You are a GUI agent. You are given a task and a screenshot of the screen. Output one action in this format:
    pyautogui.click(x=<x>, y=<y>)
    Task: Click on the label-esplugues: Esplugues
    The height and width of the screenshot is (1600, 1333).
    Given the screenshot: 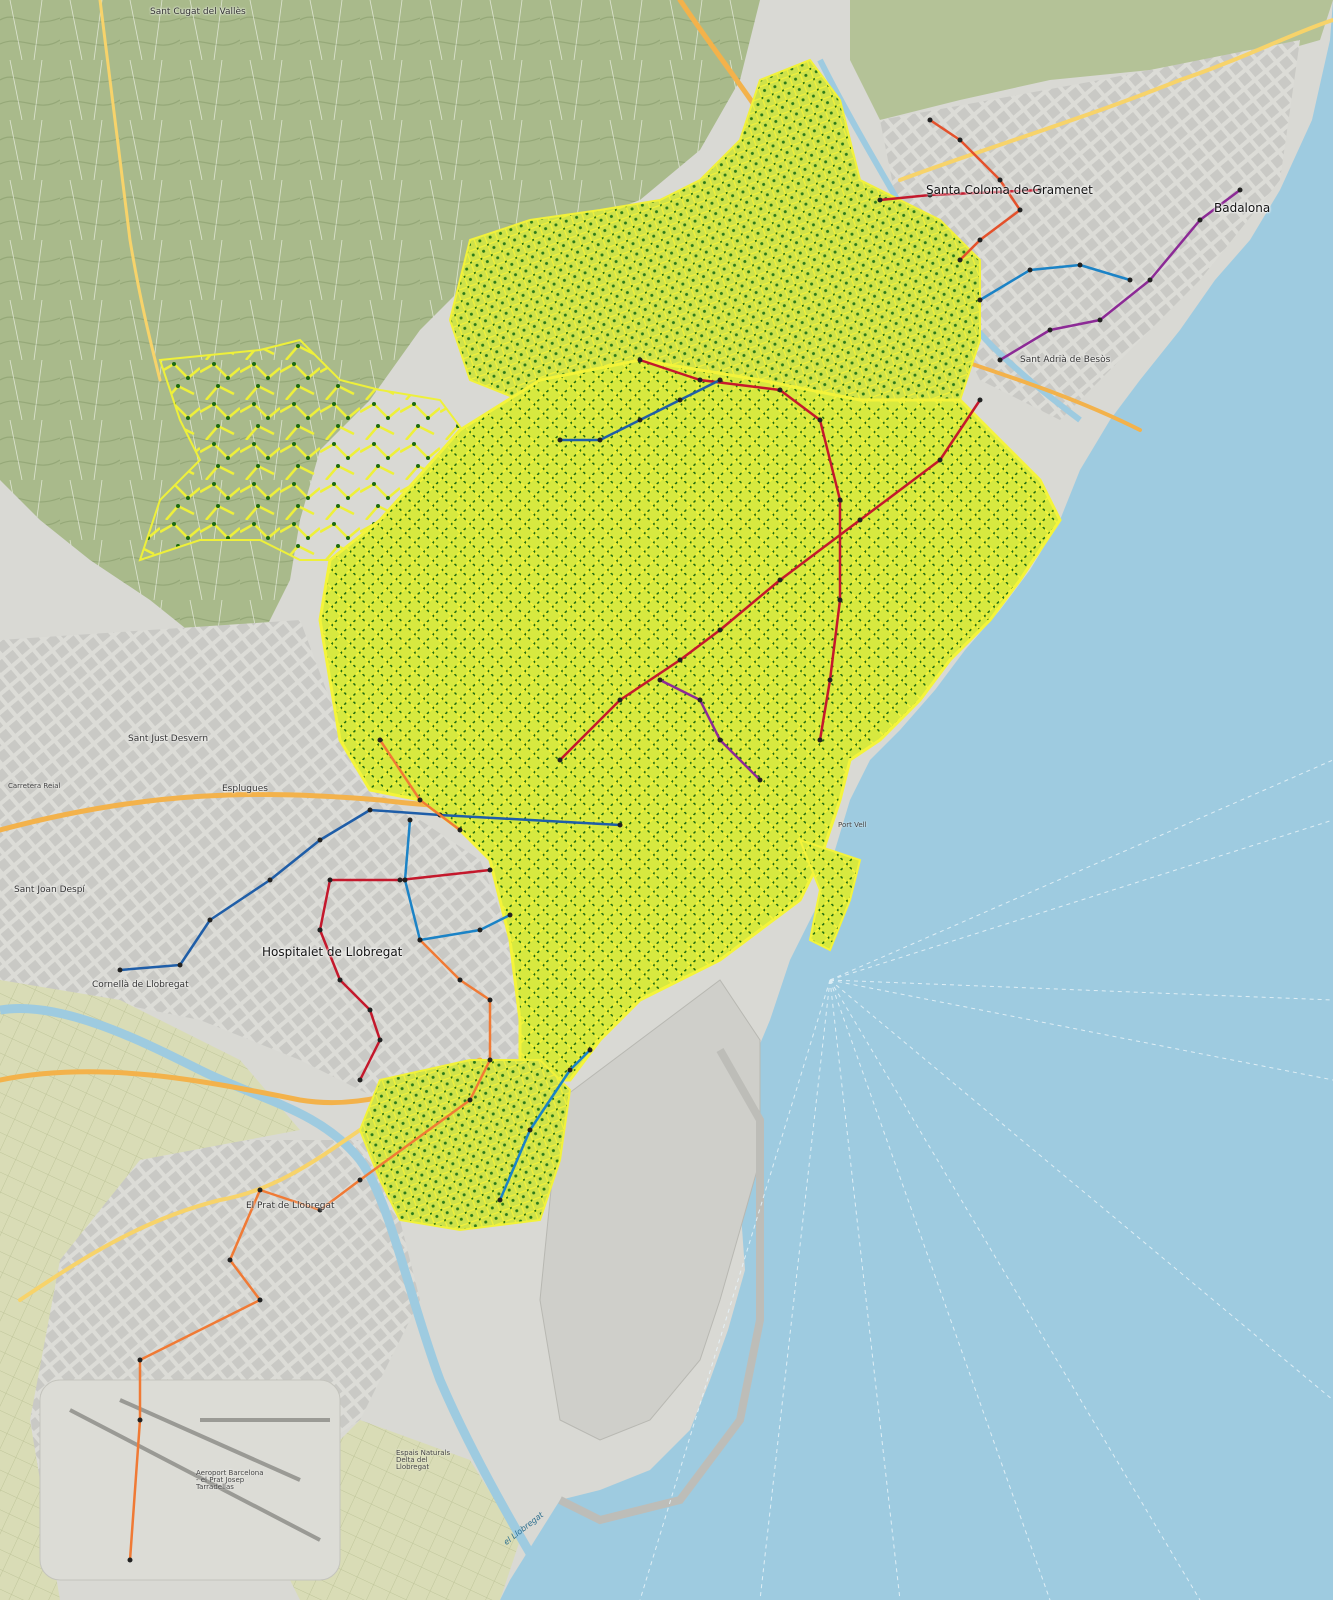 What is the action you would take?
    pyautogui.click(x=245, y=789)
    